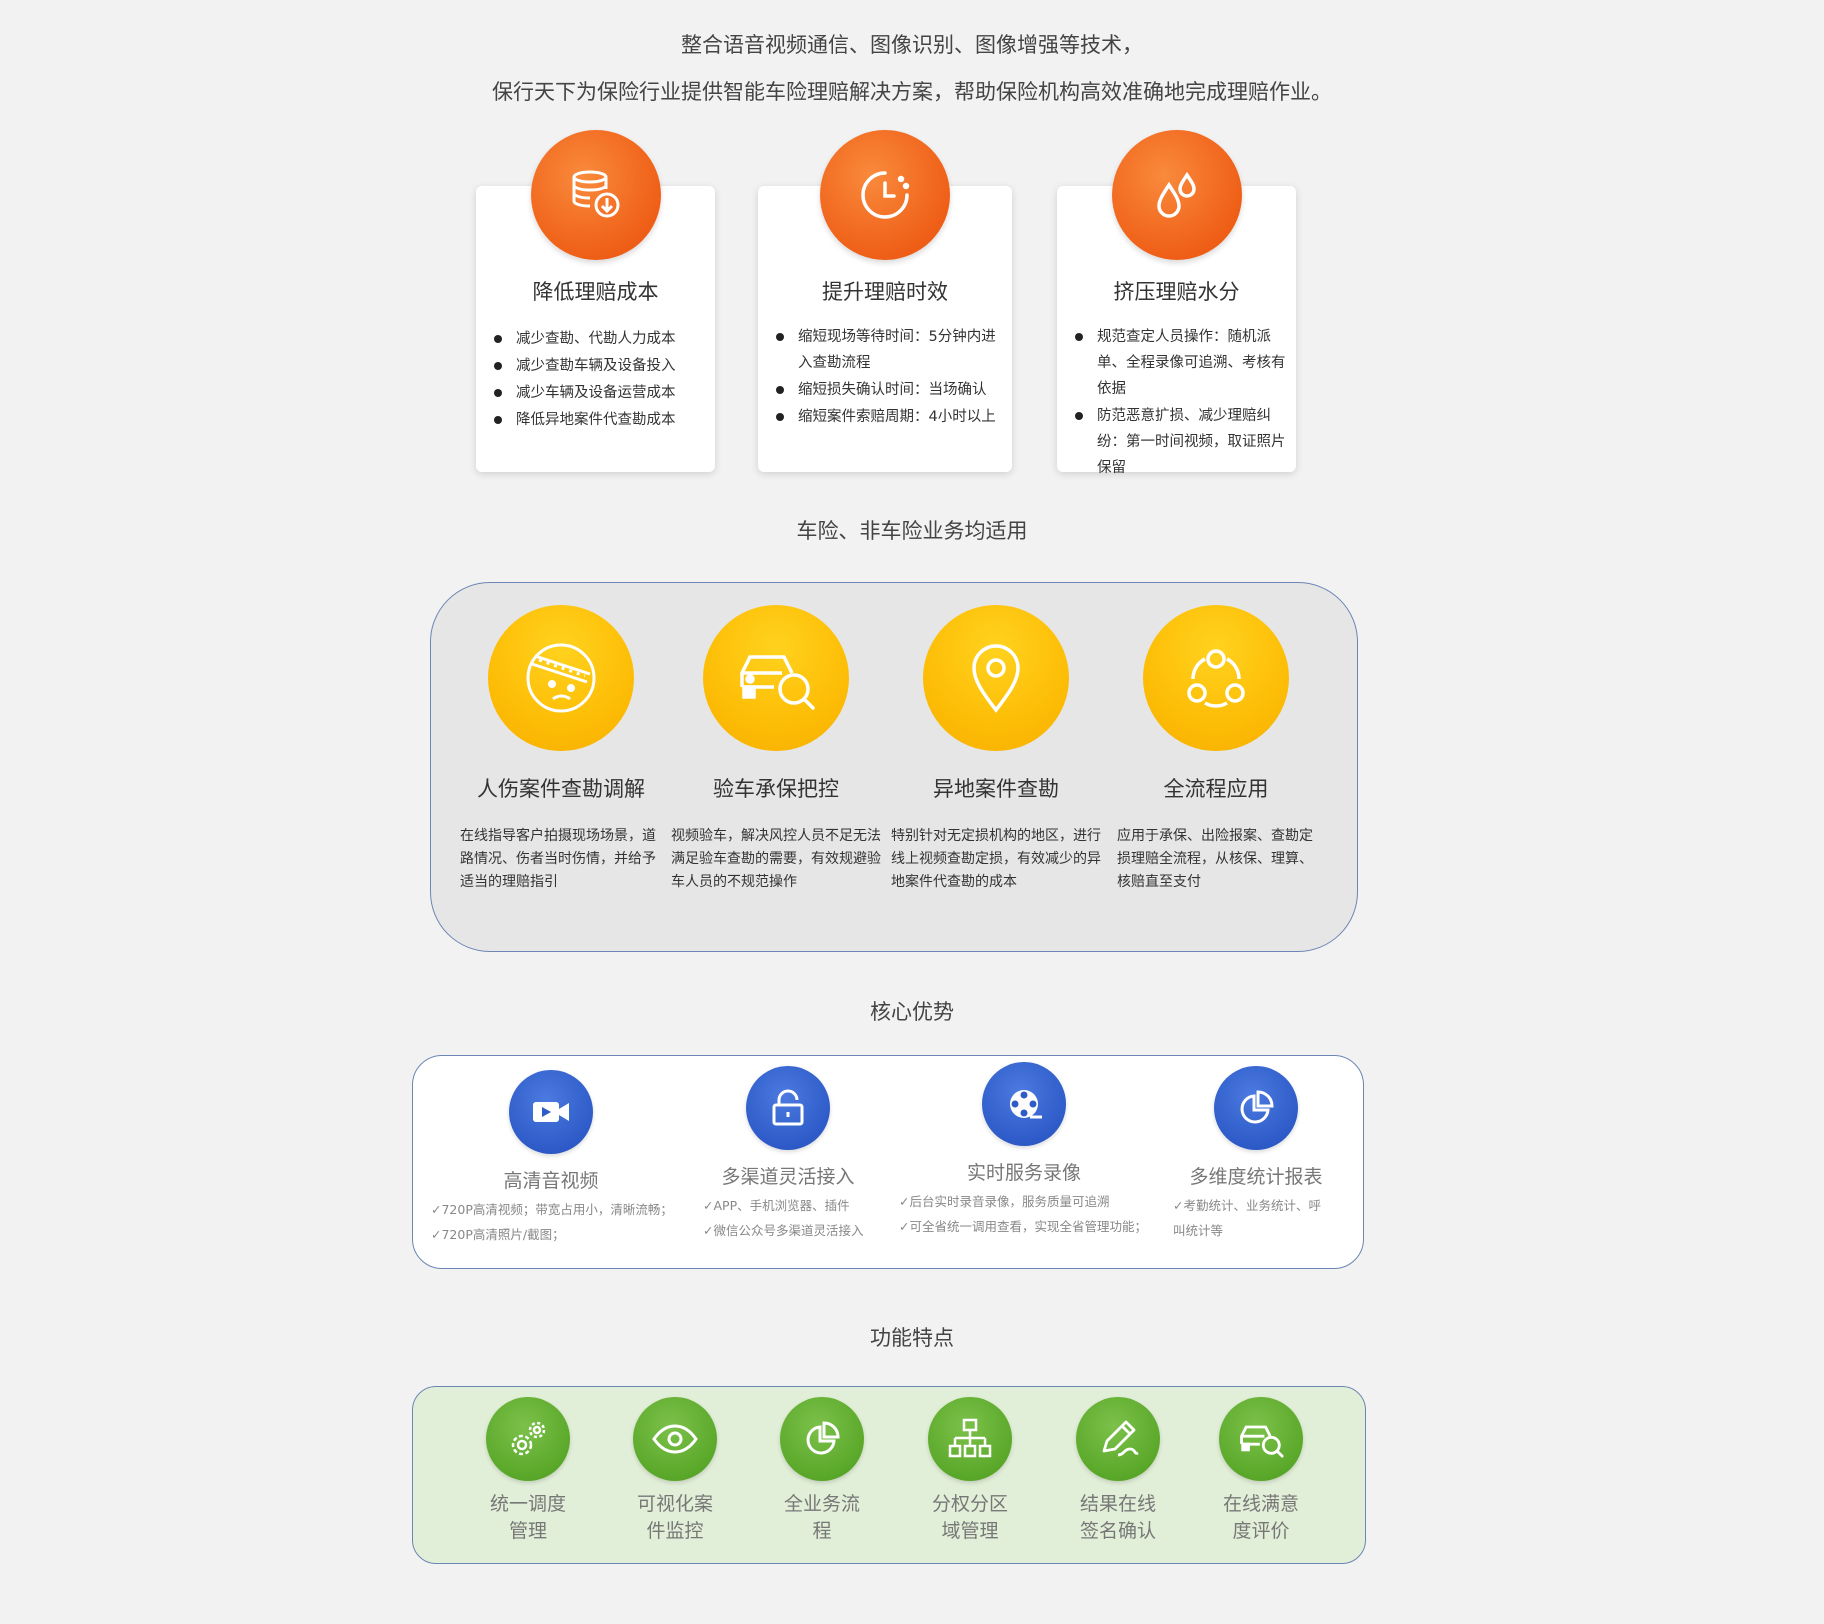 This screenshot has width=1824, height=1624. Describe the element at coordinates (912, 92) in the screenshot. I see `intro-line-2: 保行天下为保险行业提供智能车险理赔解决方案，帮助保险机构高效准确地完成理赔作业。` at that location.